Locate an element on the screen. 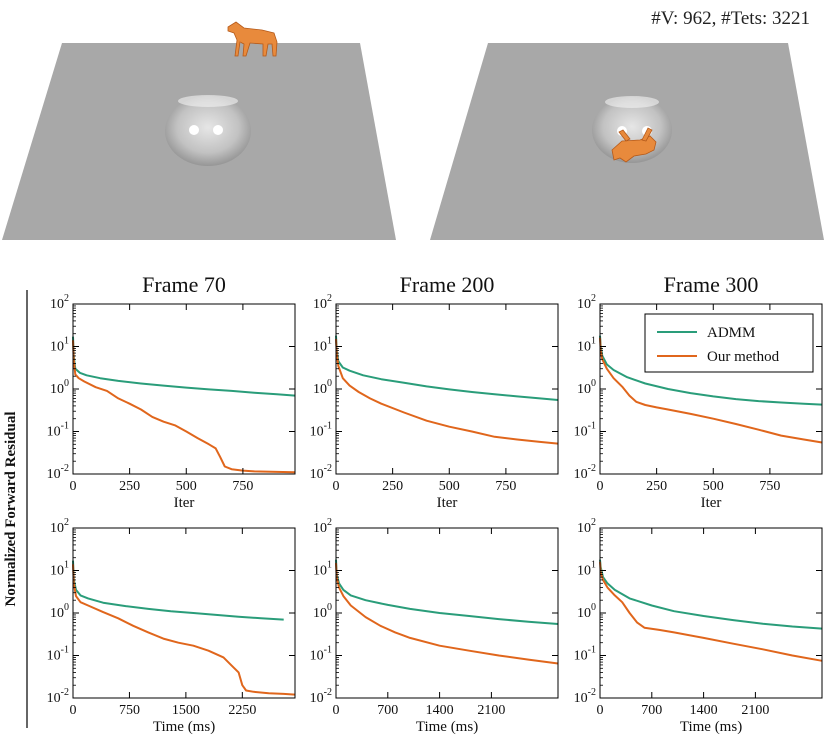 The height and width of the screenshot is (742, 831). legend-box is located at coordinates (729, 343).